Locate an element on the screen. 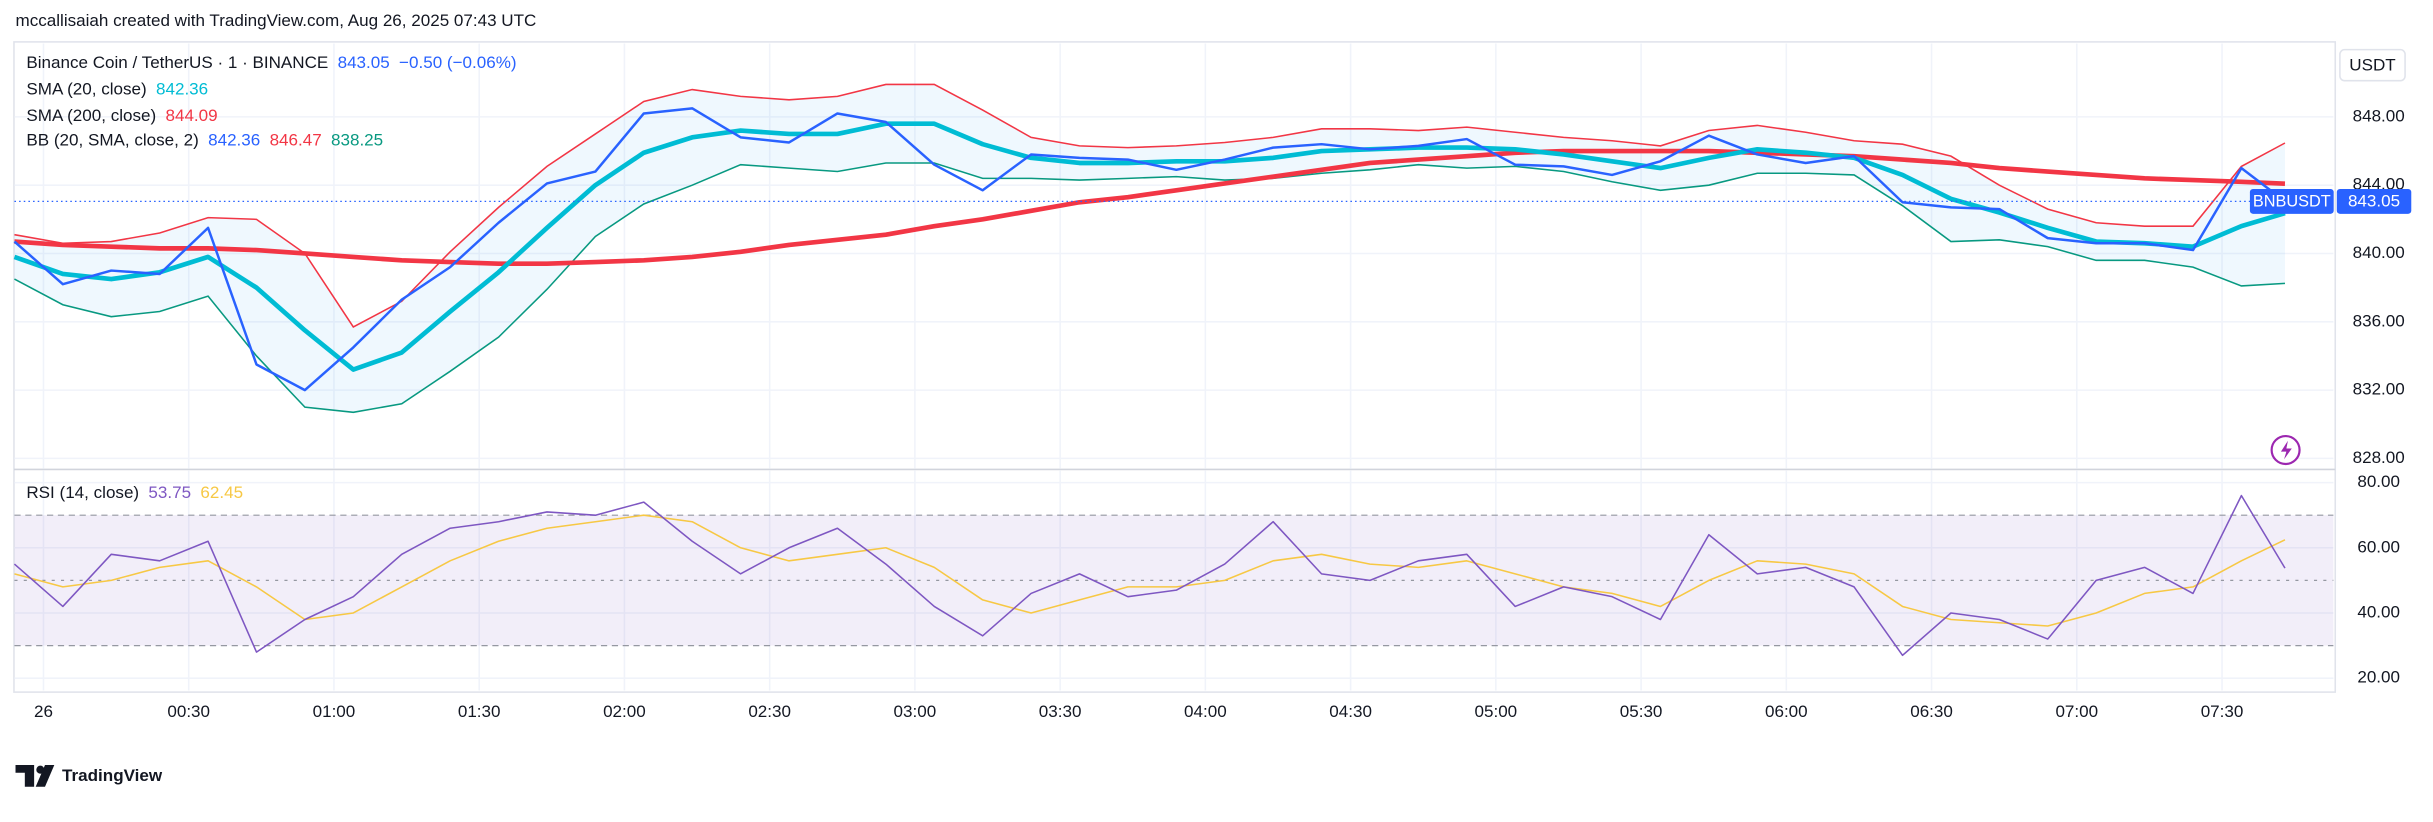 This screenshot has height=822, width=2433. x-tick-label: 07:30 is located at coordinates (2222, 711).